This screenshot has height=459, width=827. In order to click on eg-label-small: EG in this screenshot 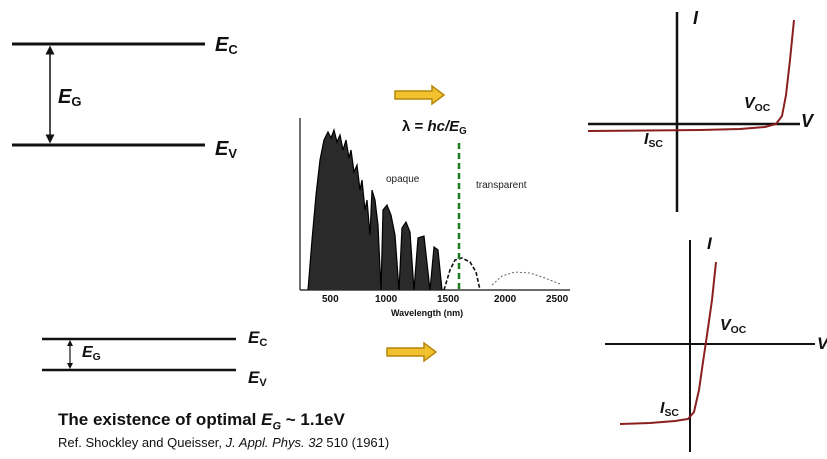, I will do `click(91, 353)`.